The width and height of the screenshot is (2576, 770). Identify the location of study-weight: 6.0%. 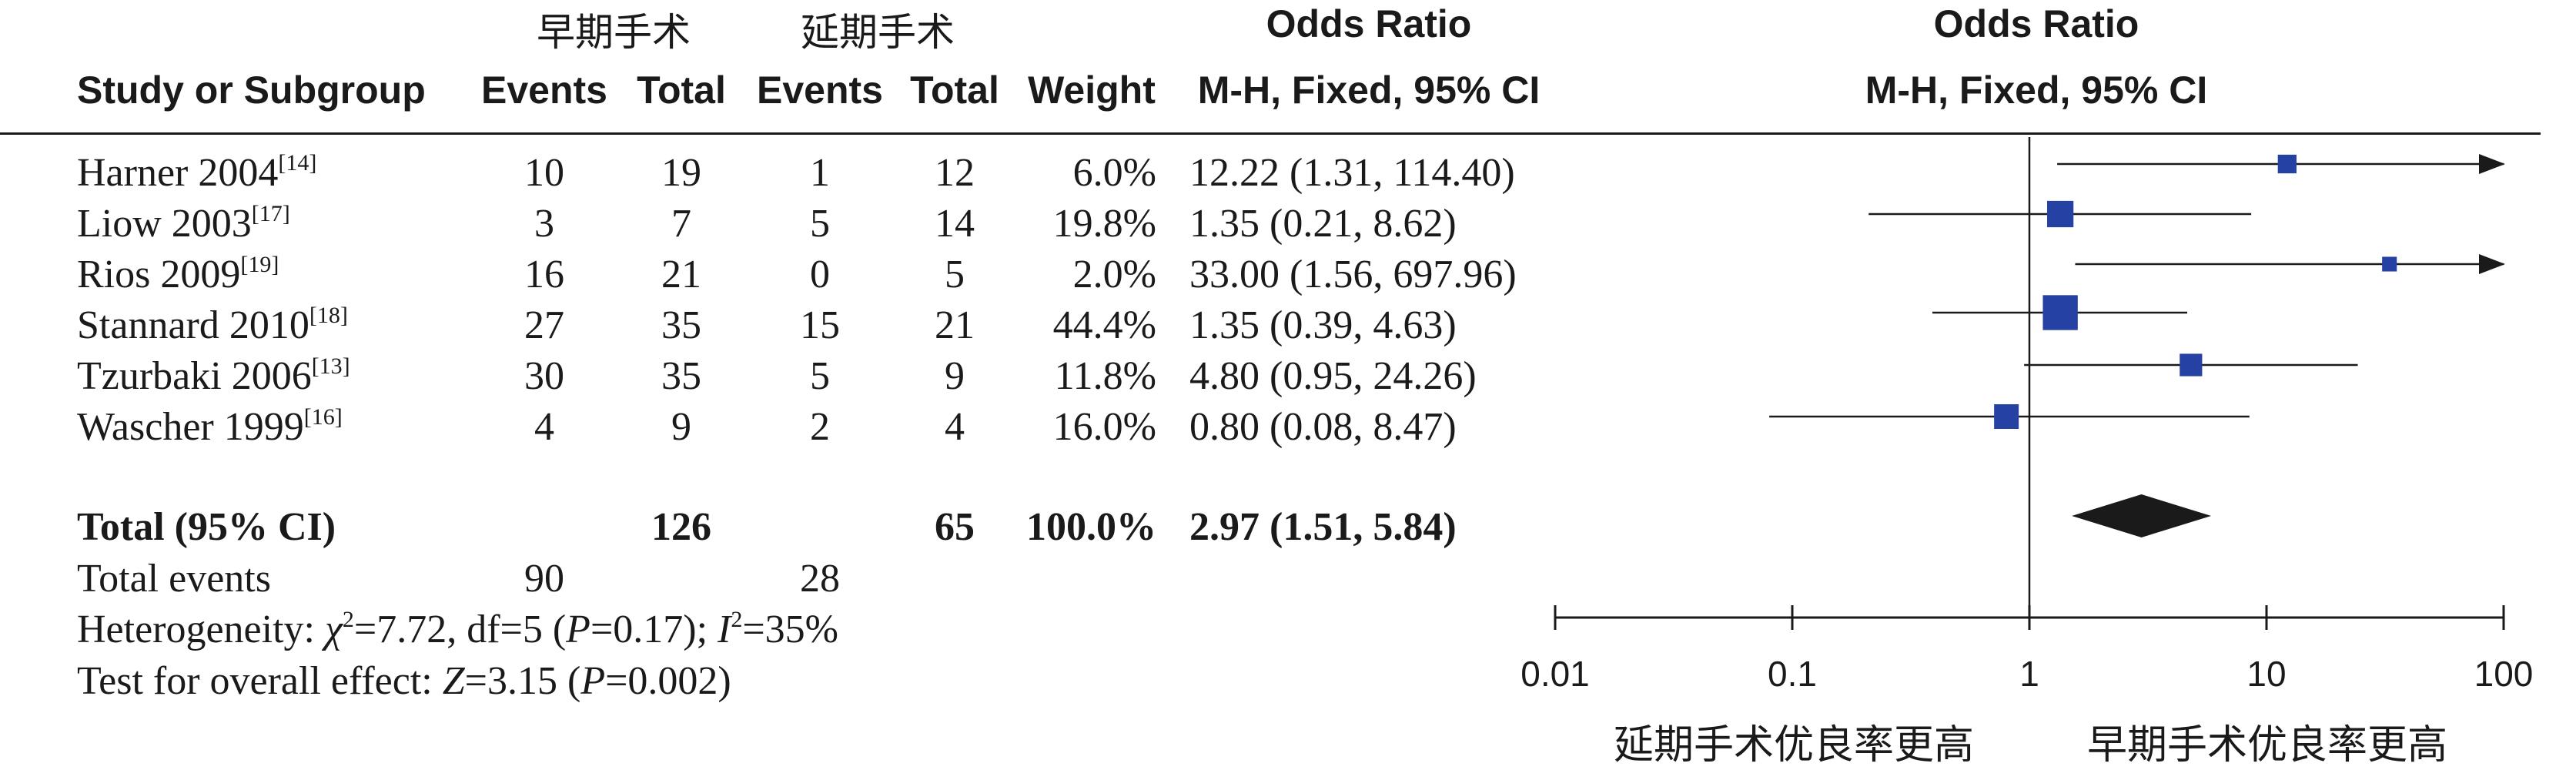
(1114, 173).